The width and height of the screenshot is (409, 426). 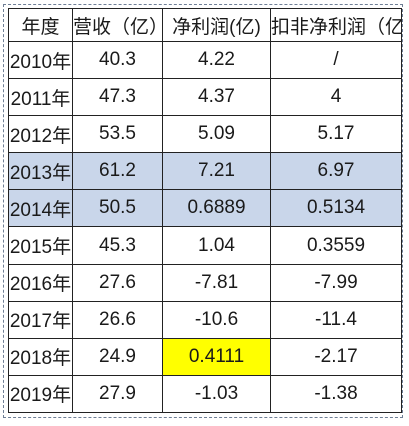 What do you see at coordinates (40, 97) in the screenshot?
I see `cell-year: 2011年` at bounding box center [40, 97].